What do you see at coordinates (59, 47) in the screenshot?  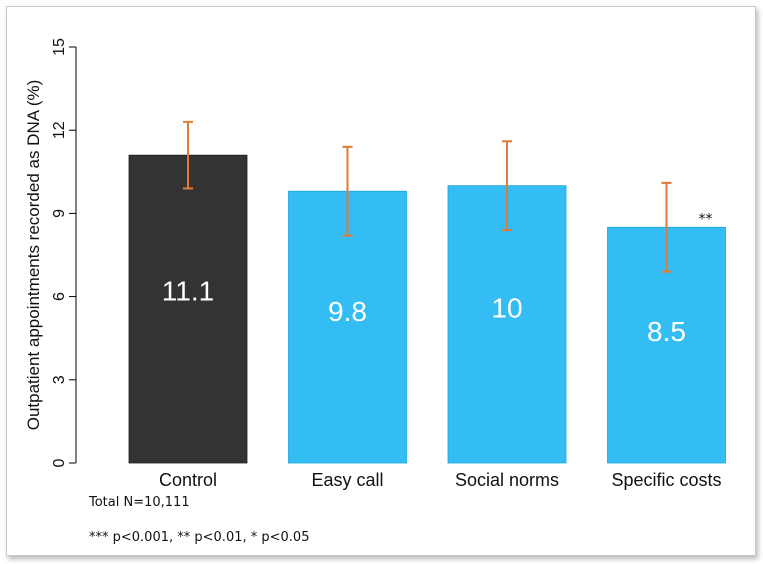 I see `y-tick-label: 15` at bounding box center [59, 47].